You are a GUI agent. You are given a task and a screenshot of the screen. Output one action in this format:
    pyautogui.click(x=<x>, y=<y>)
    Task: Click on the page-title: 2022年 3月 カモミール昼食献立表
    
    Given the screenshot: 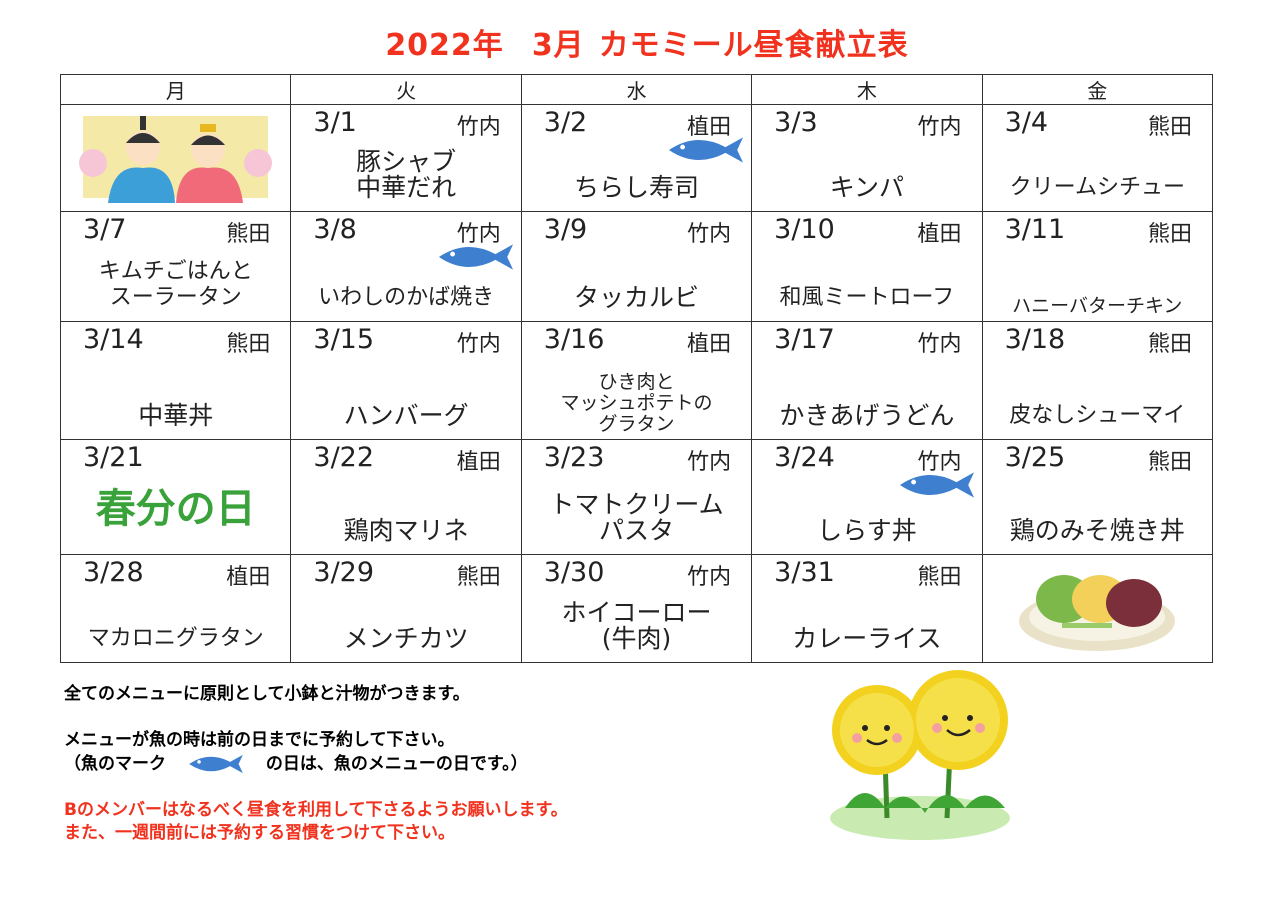 What is the action you would take?
    pyautogui.click(x=647, y=45)
    